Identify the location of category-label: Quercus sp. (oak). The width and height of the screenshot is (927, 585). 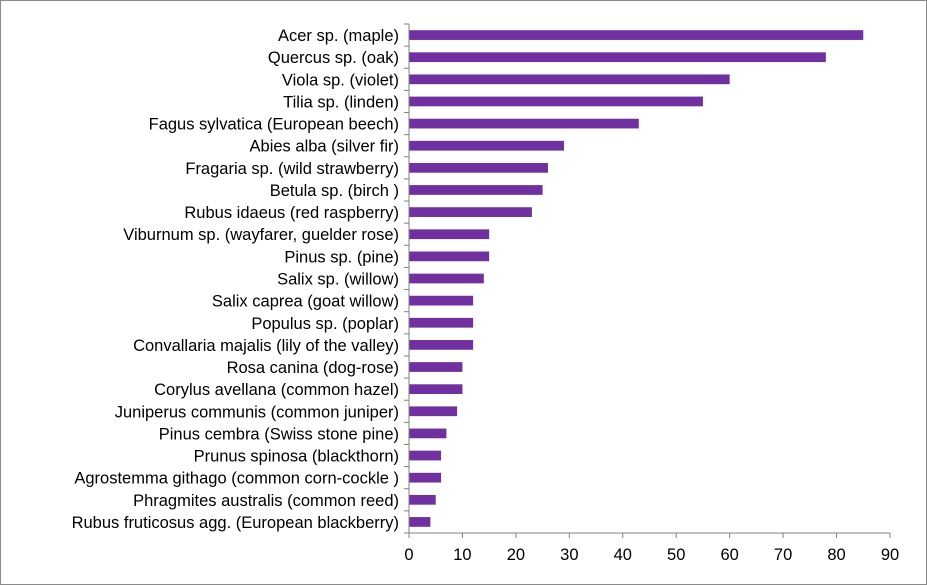
(333, 58).